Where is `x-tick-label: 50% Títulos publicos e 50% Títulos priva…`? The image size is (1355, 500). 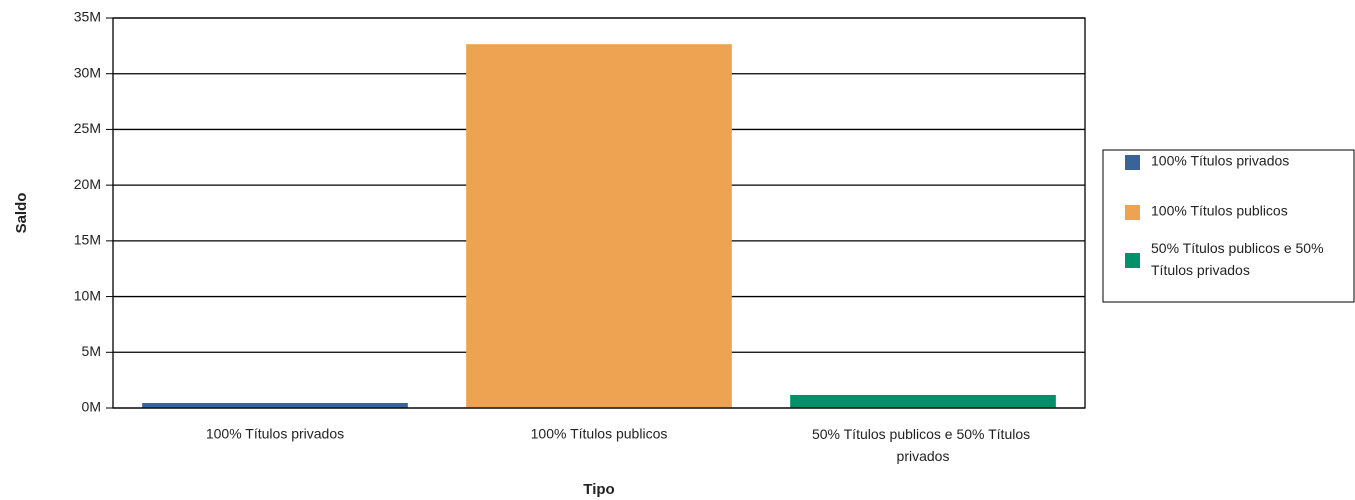
x-tick-label: 50% Títulos publicos e 50% Títulos priva… is located at coordinates (923, 445).